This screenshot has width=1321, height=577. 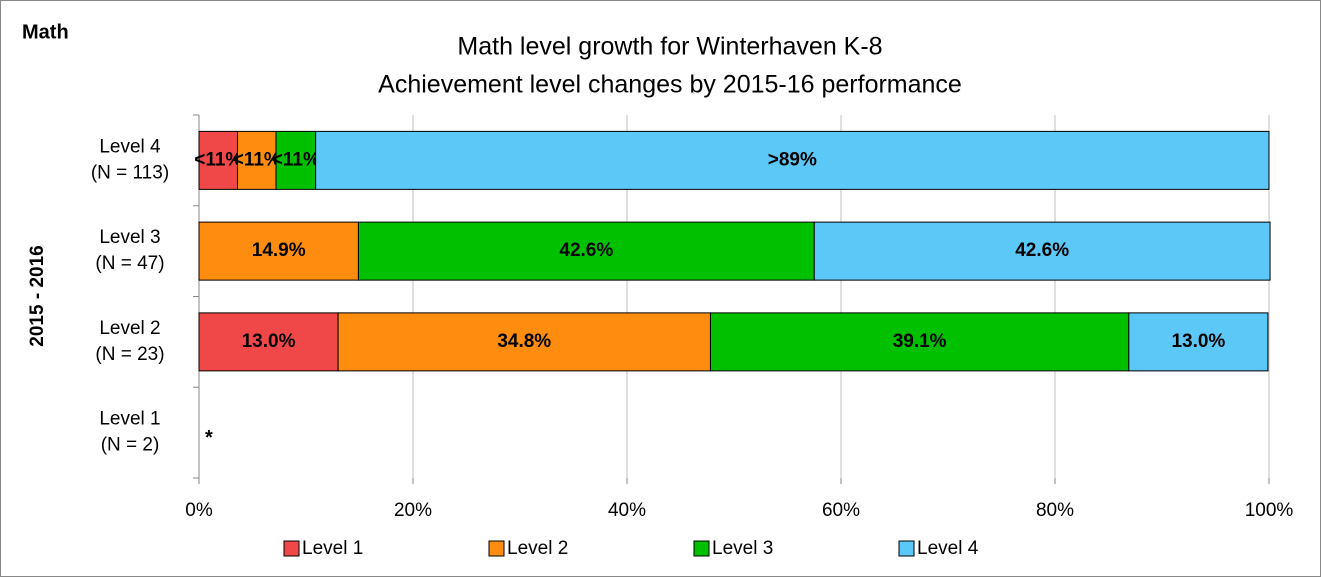 I want to click on data-label: 34.8%, so click(x=524, y=341).